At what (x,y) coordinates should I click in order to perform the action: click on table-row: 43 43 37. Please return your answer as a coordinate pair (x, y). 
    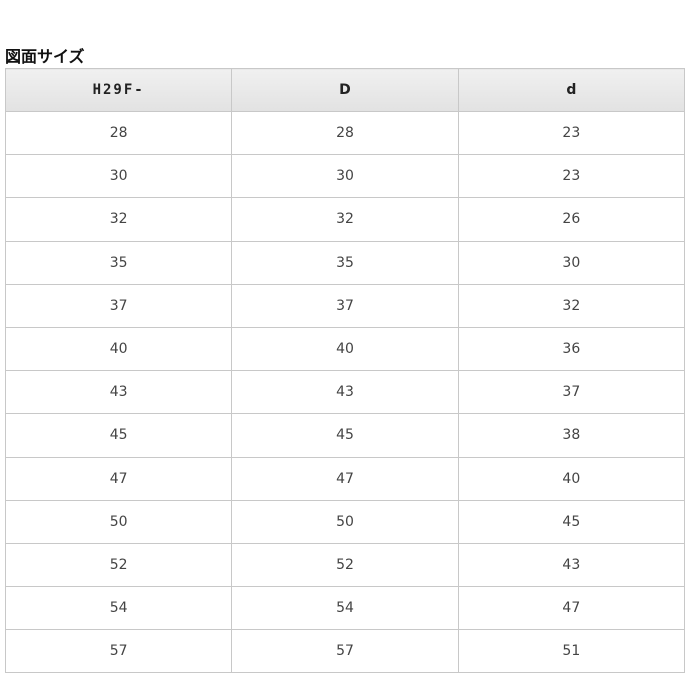
    Looking at the image, I should click on (345, 392).